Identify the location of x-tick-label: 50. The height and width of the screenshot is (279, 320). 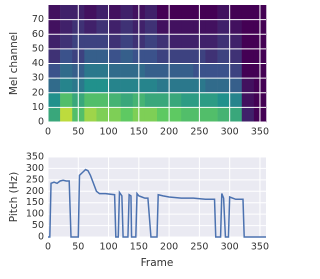
(78, 247).